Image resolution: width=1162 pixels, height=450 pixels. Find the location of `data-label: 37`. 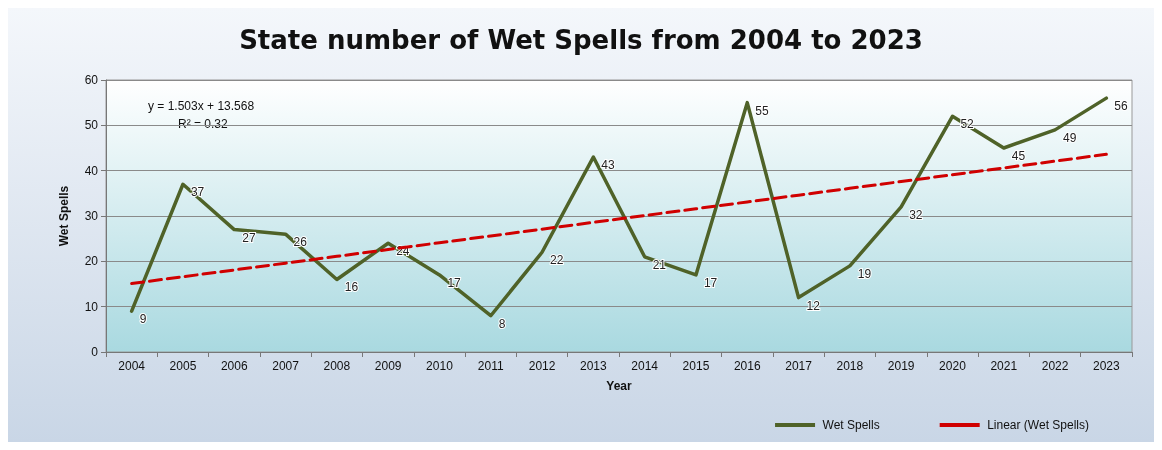

data-label: 37 is located at coordinates (197, 192).